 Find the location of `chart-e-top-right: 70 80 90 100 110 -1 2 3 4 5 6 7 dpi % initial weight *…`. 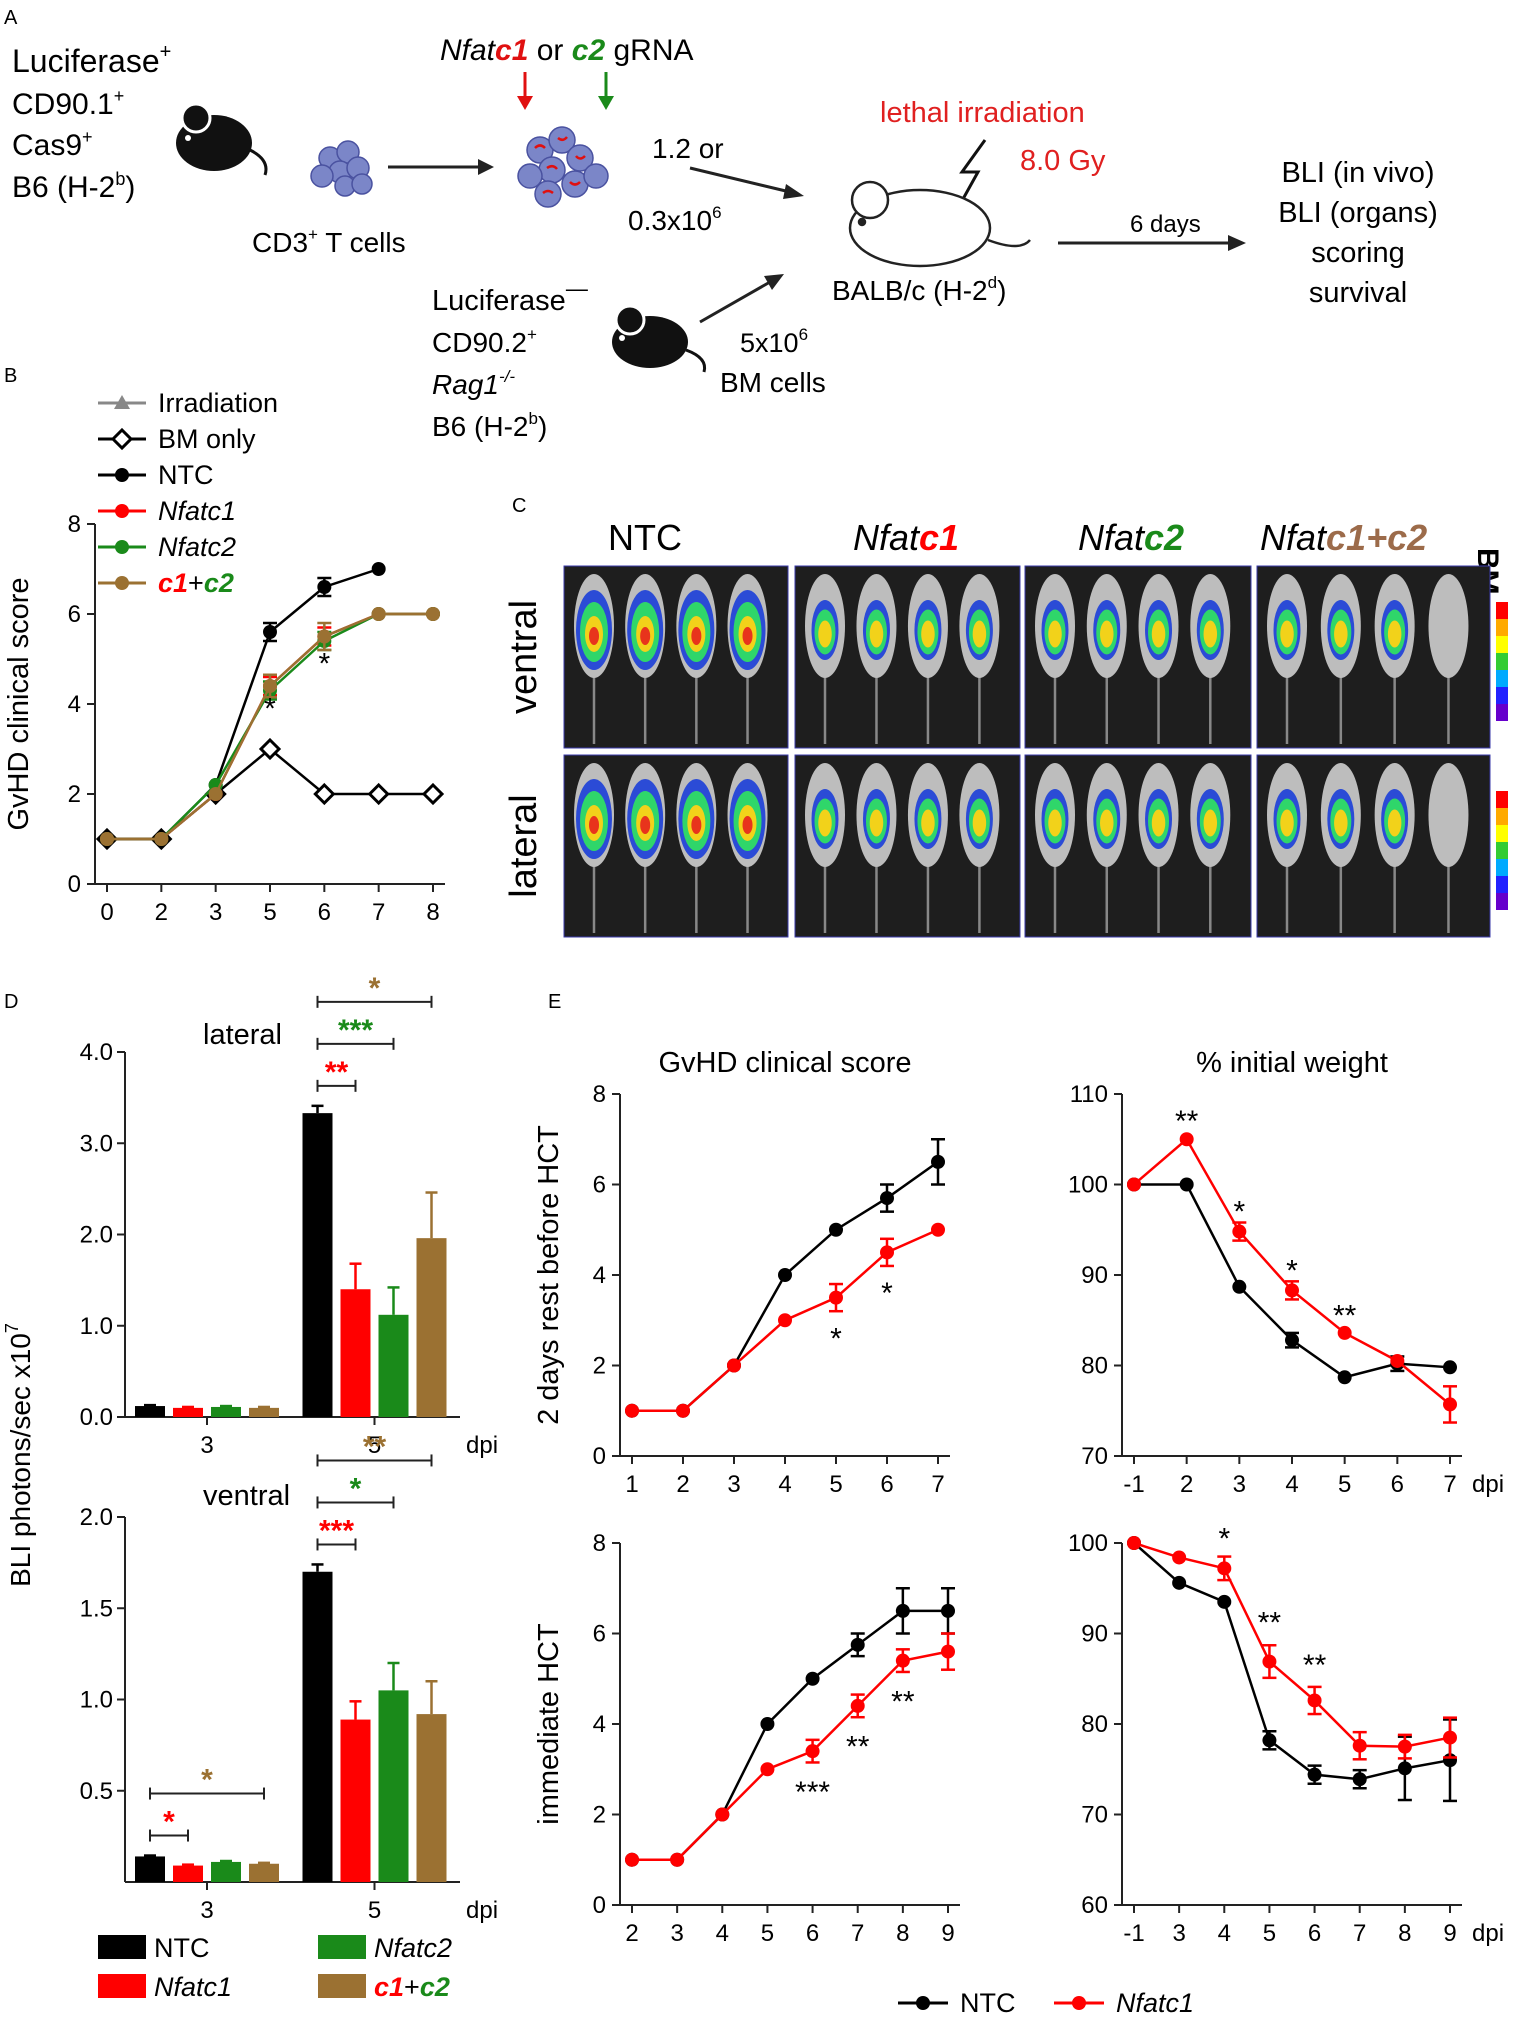

chart-e-top-right: 70 80 90 100 110 -1 2 3 4 5 6 7 dpi % initial weight *… is located at coordinates (1286, 1272).